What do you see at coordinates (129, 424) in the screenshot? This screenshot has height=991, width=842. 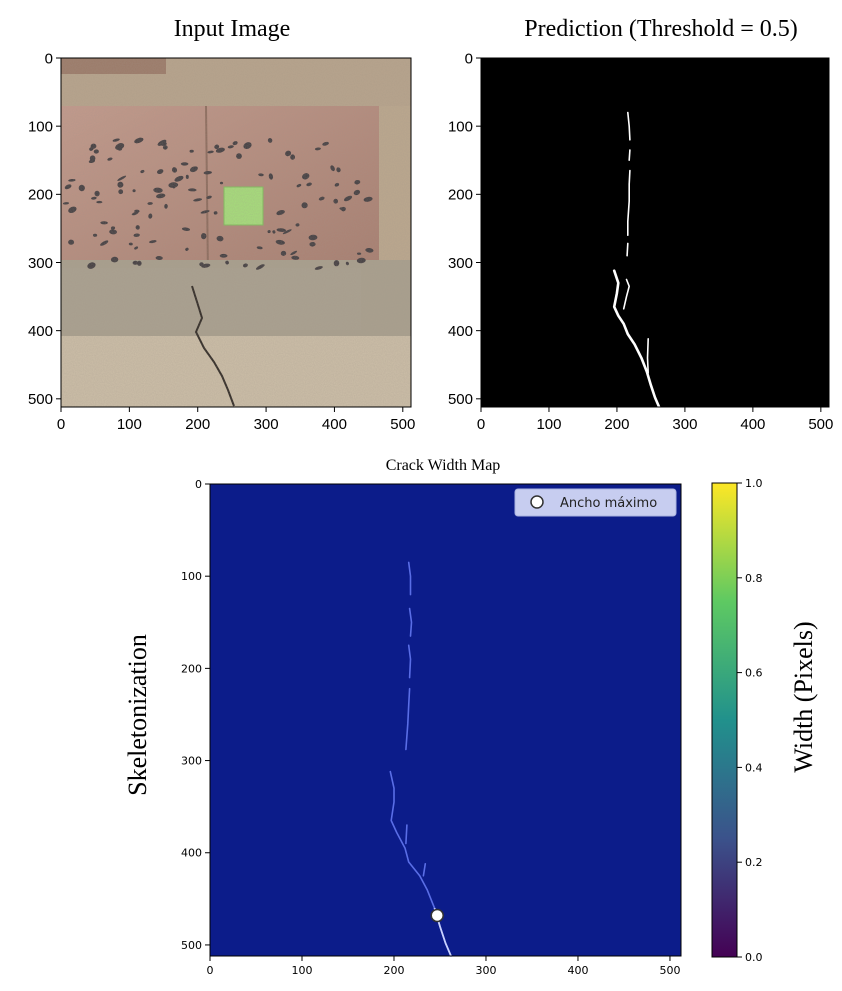 I see `input-xtick-label: 100` at bounding box center [129, 424].